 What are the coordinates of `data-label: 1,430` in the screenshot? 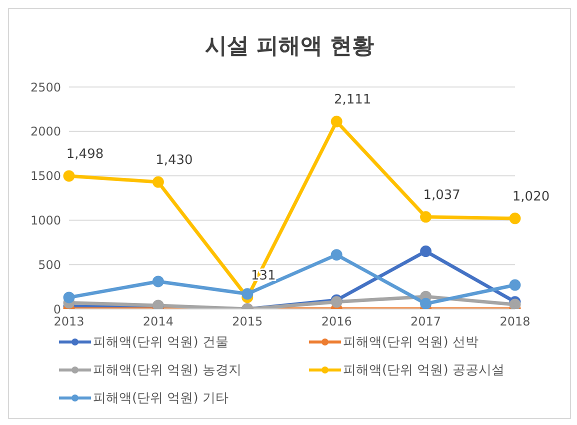 It's located at (174, 160).